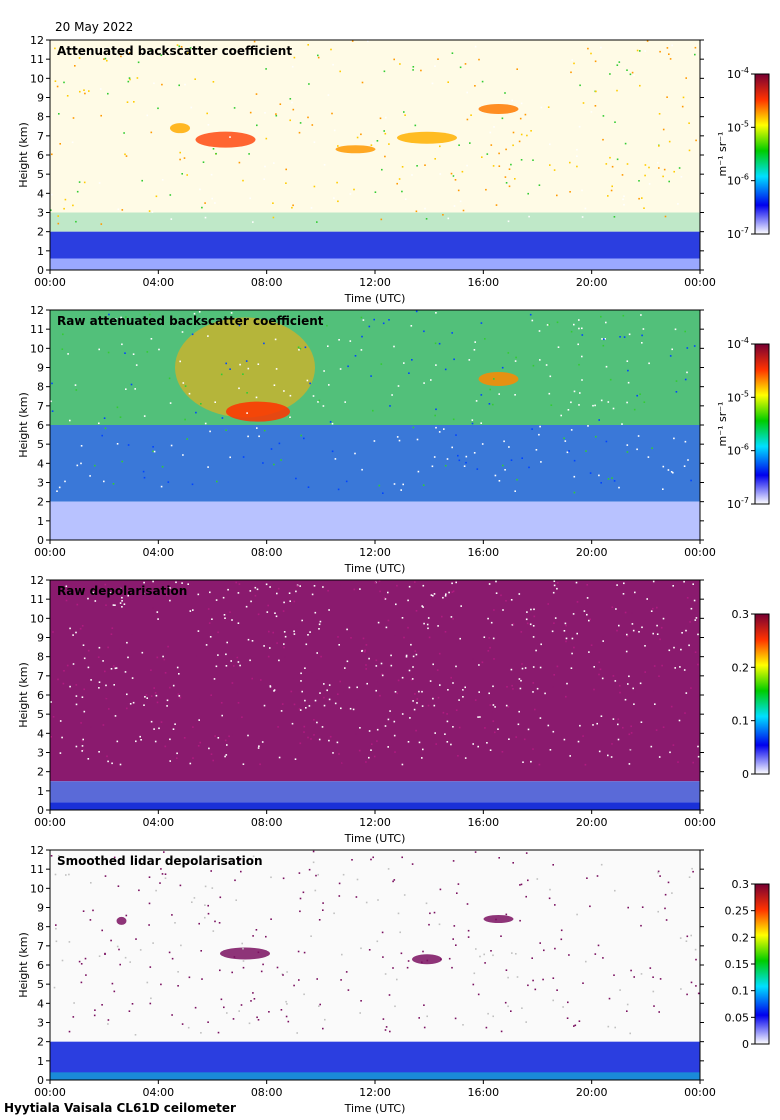 This screenshot has width=780, height=1120. Describe the element at coordinates (40, 1061) in the screenshot. I see `y-tick-label: 1` at that location.